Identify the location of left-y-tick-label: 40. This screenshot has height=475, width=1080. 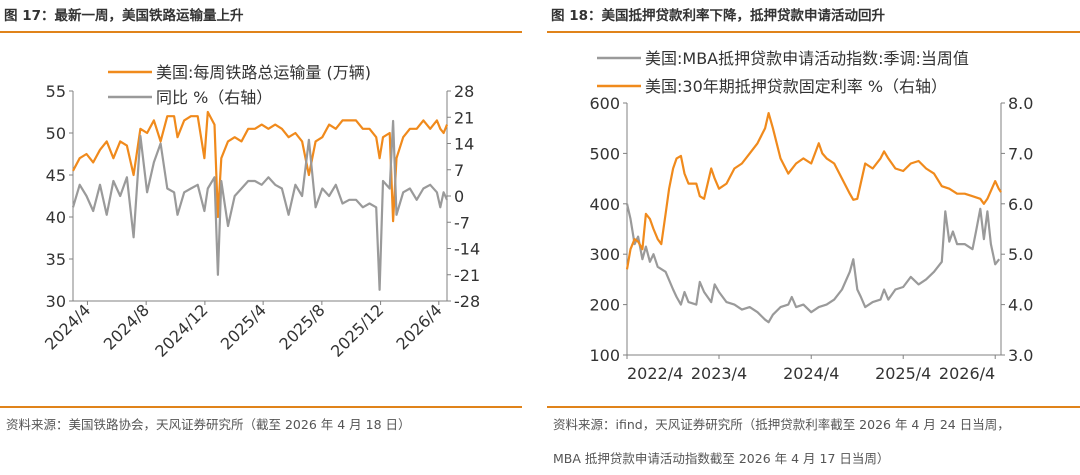
(56, 217).